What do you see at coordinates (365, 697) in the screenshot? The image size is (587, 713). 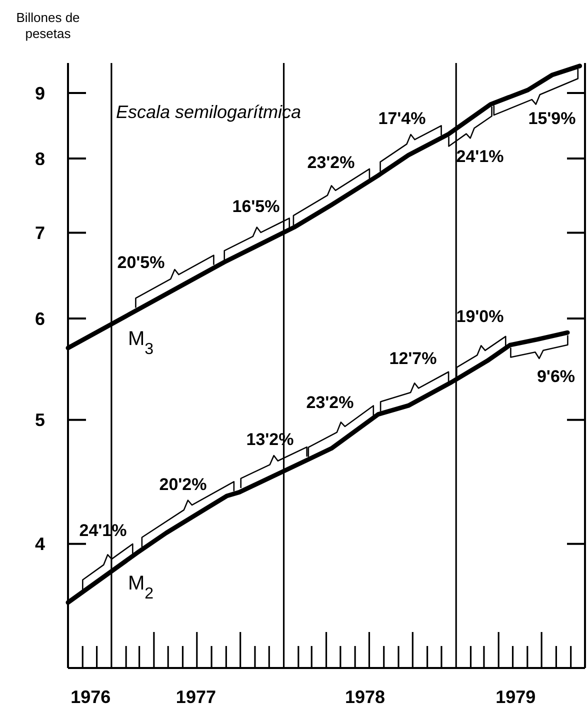 I see `x-tick-label: 1978` at bounding box center [365, 697].